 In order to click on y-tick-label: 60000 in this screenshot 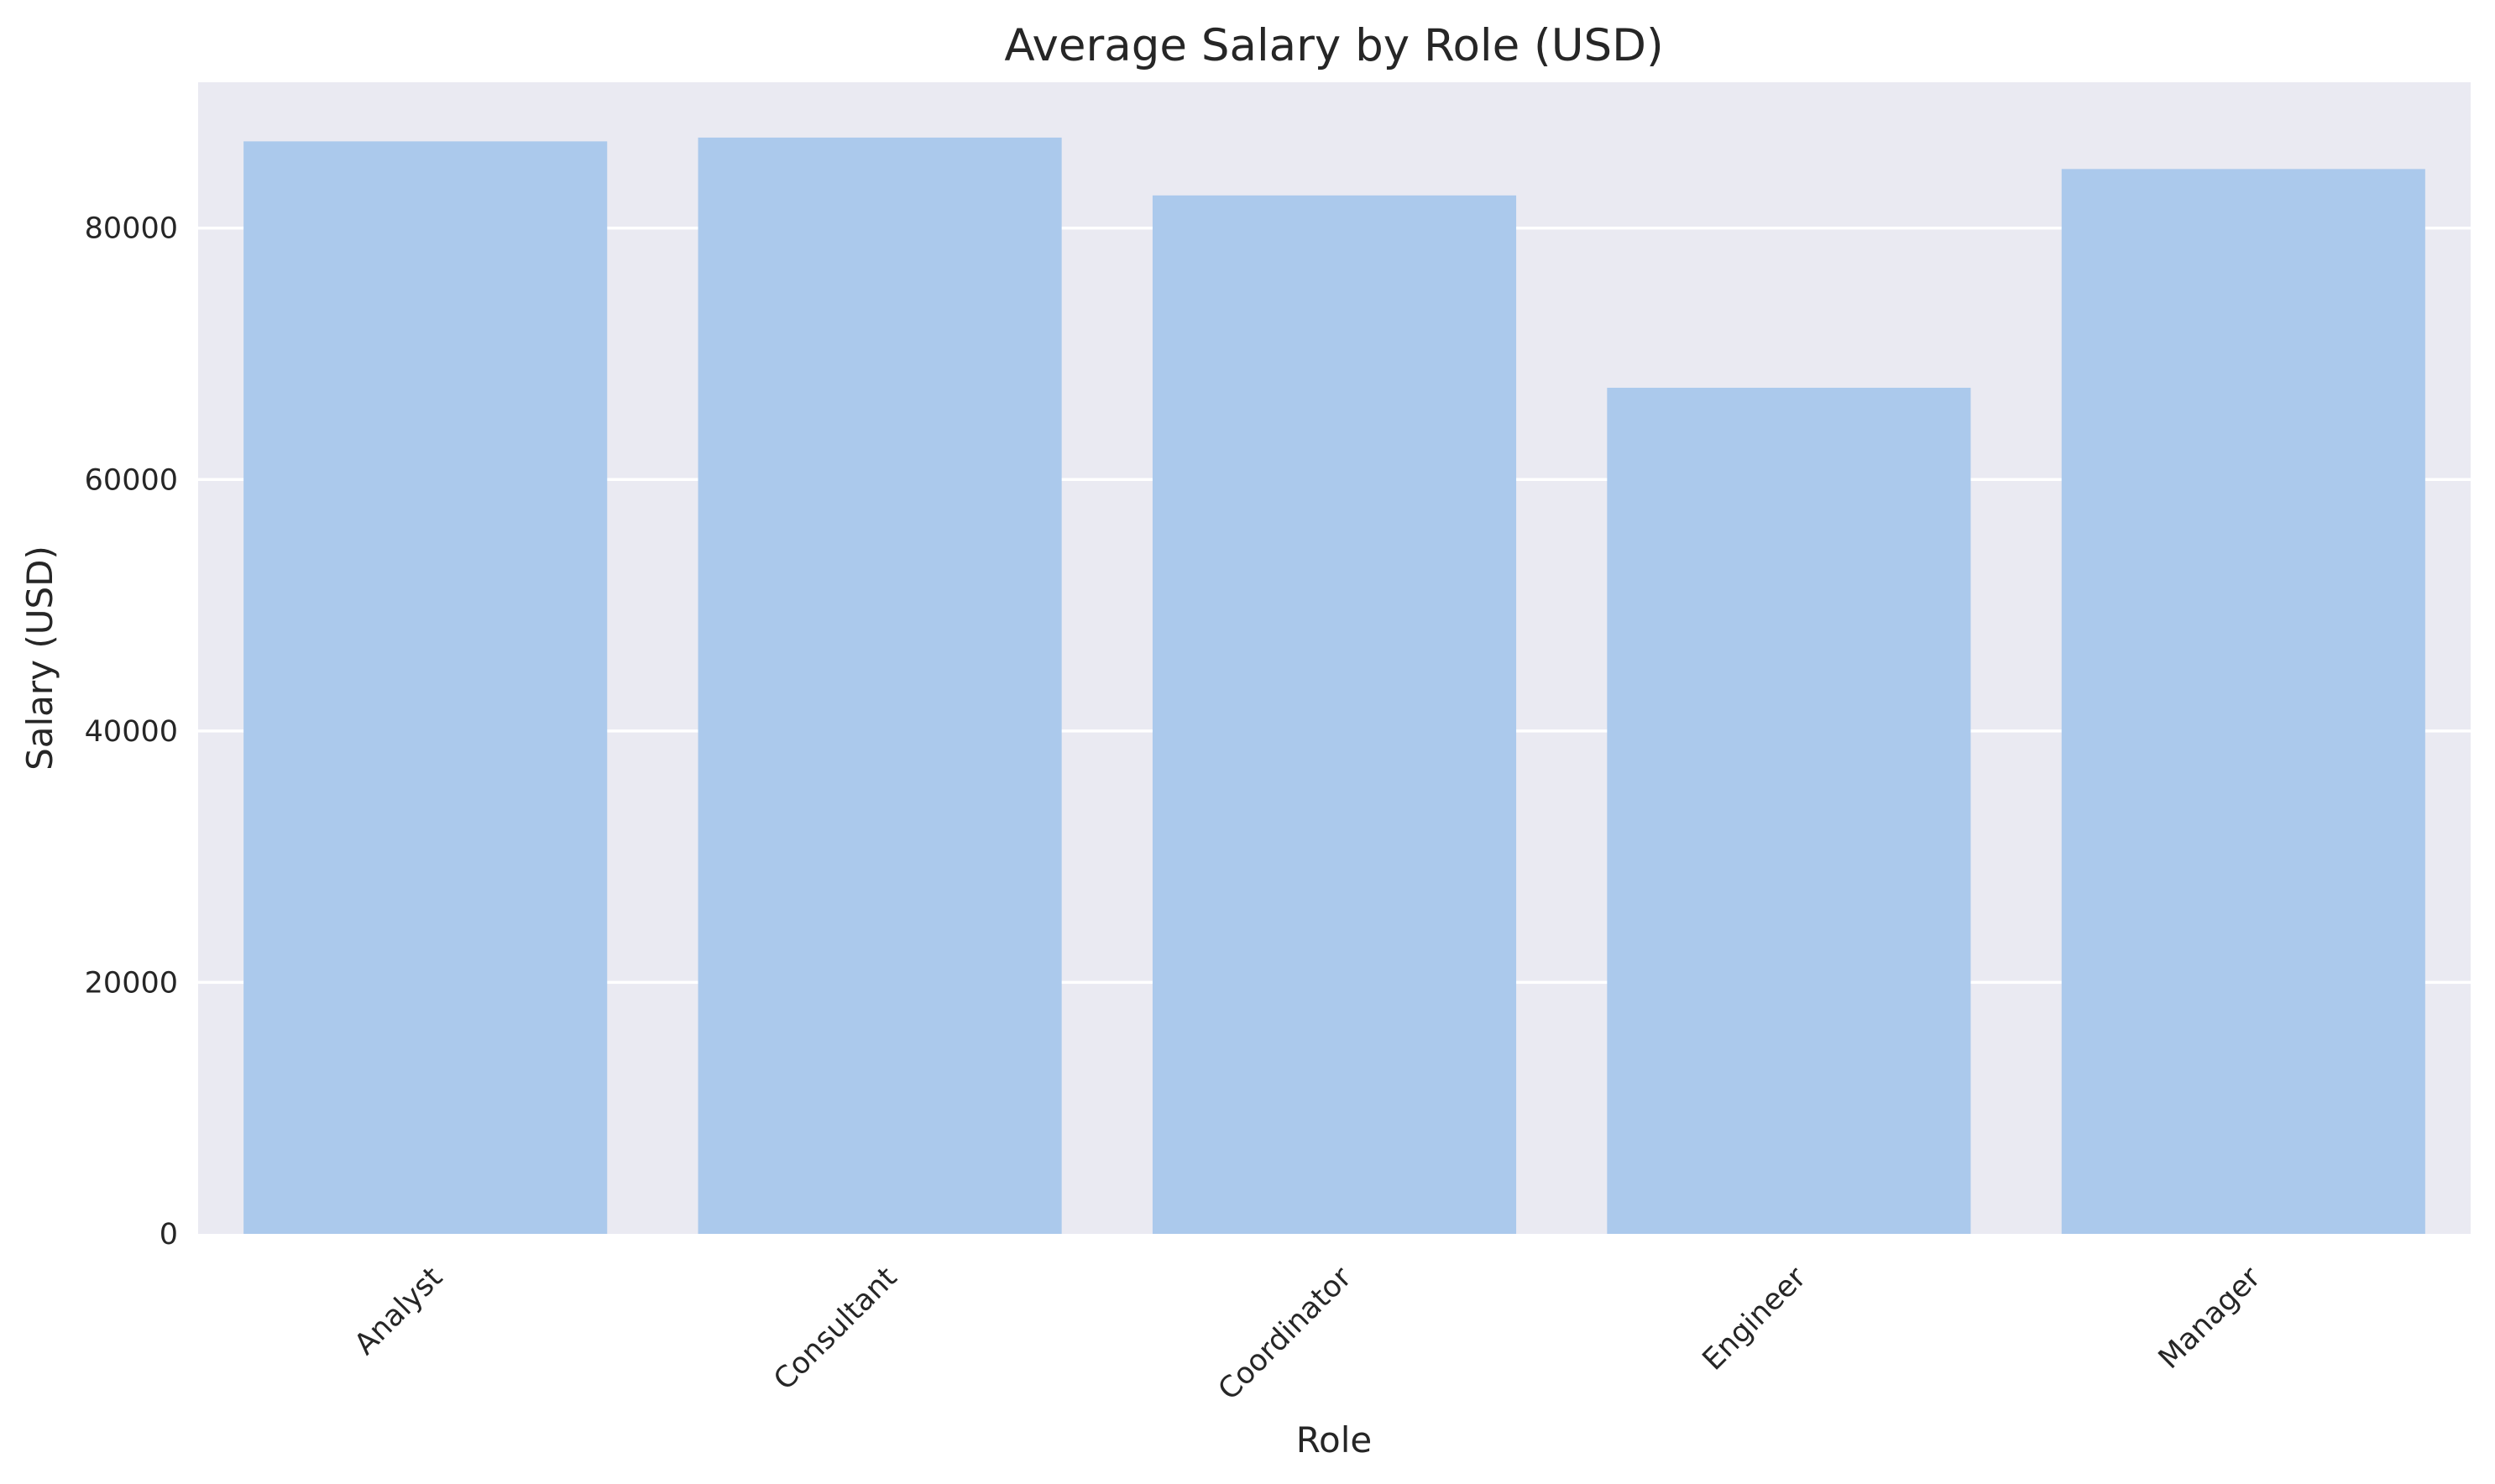, I will do `click(131, 480)`.